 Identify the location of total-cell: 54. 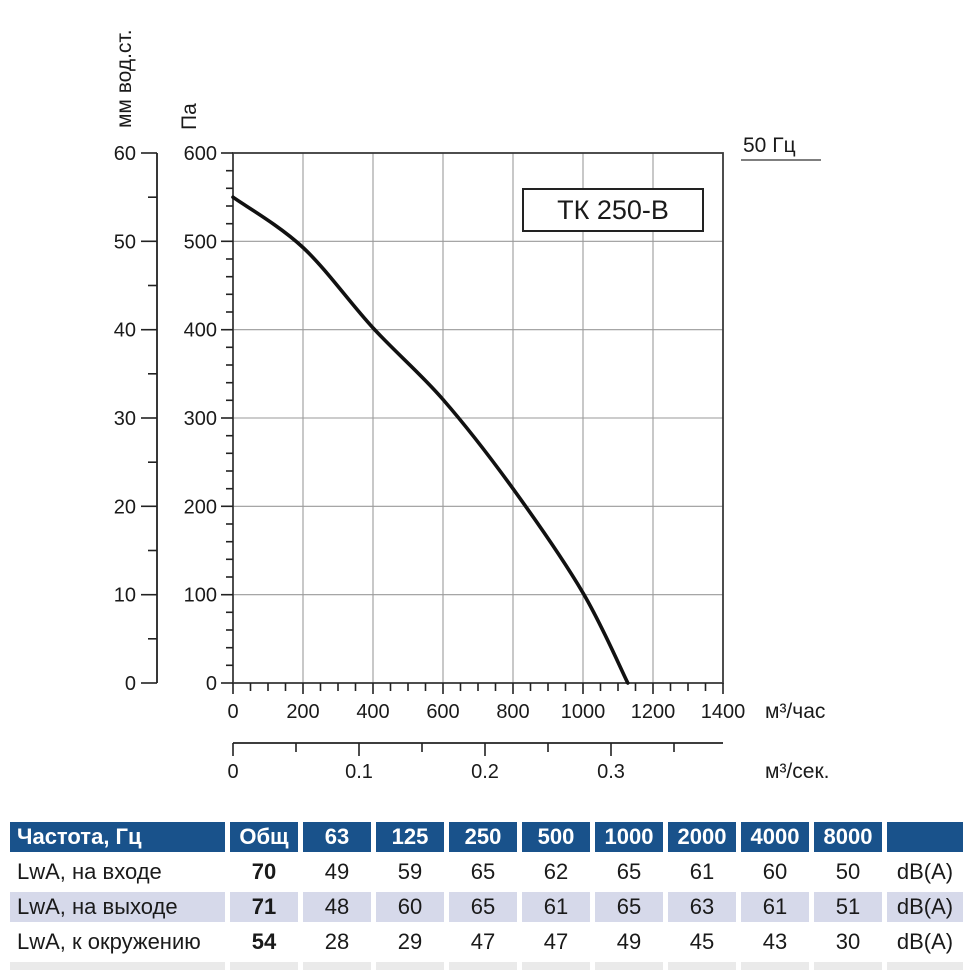
(264, 941).